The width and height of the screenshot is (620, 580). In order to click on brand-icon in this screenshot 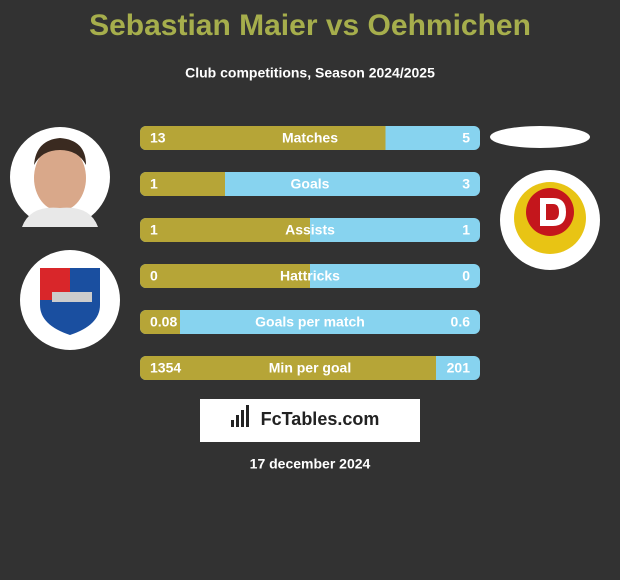, I will do `click(240, 416)`.